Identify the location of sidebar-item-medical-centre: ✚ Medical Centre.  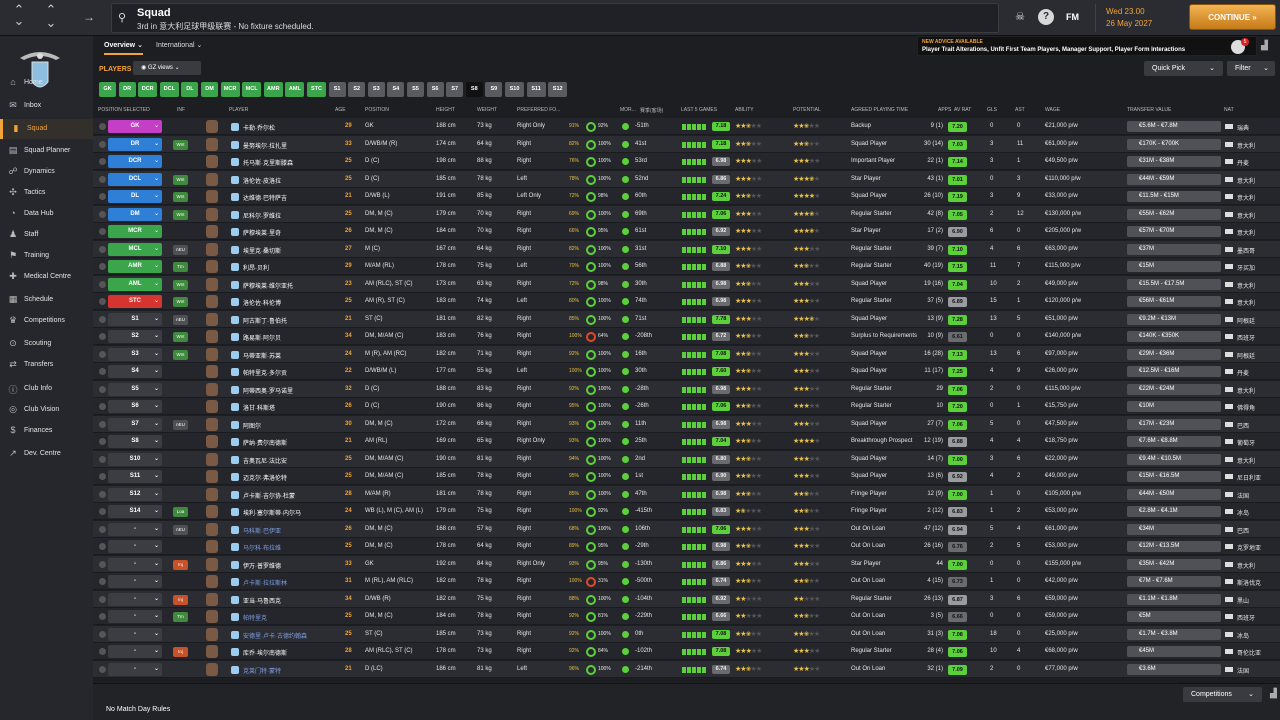
(46, 277).